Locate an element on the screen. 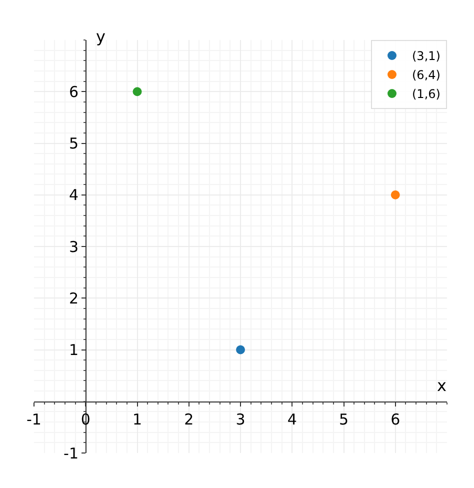  x-tick-label: 1 is located at coordinates (137, 419).